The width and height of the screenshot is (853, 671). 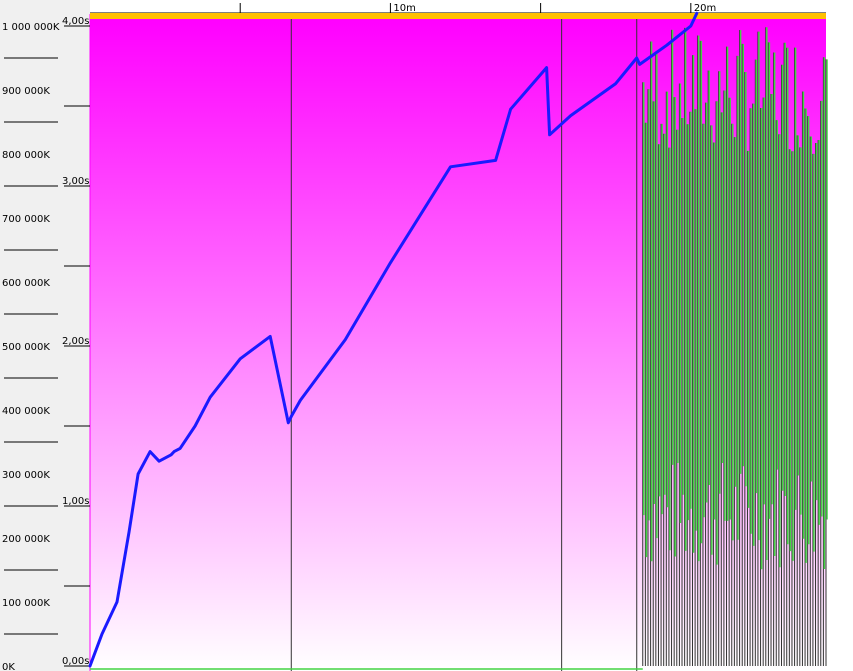 I want to click on right-axis-tick-label: 4,00s, so click(x=75, y=21).